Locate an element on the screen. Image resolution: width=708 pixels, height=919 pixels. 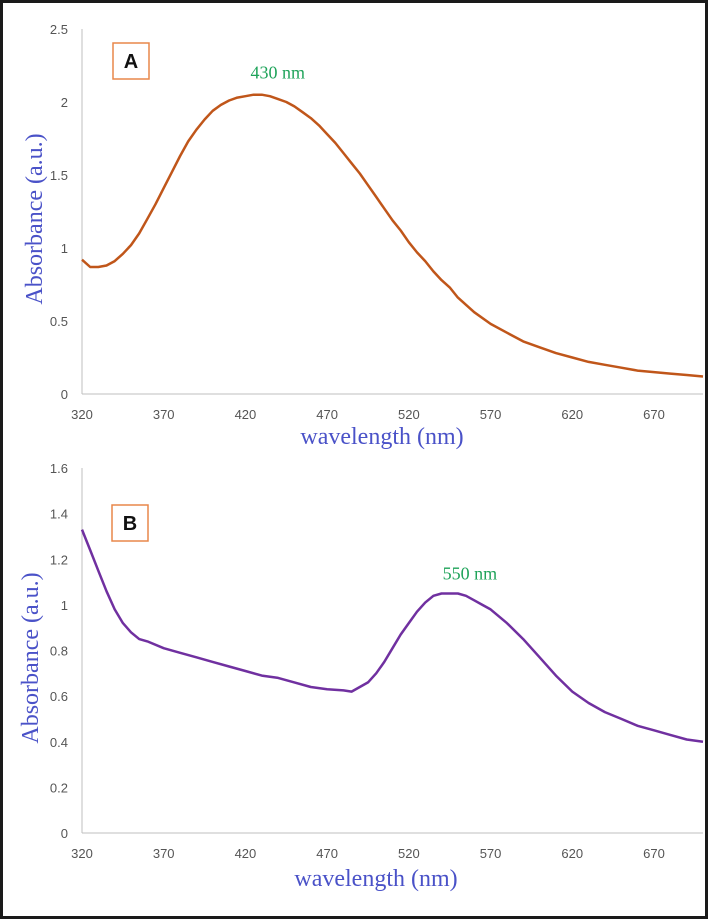
y-tick-label: 1.6 is located at coordinates (59, 468).